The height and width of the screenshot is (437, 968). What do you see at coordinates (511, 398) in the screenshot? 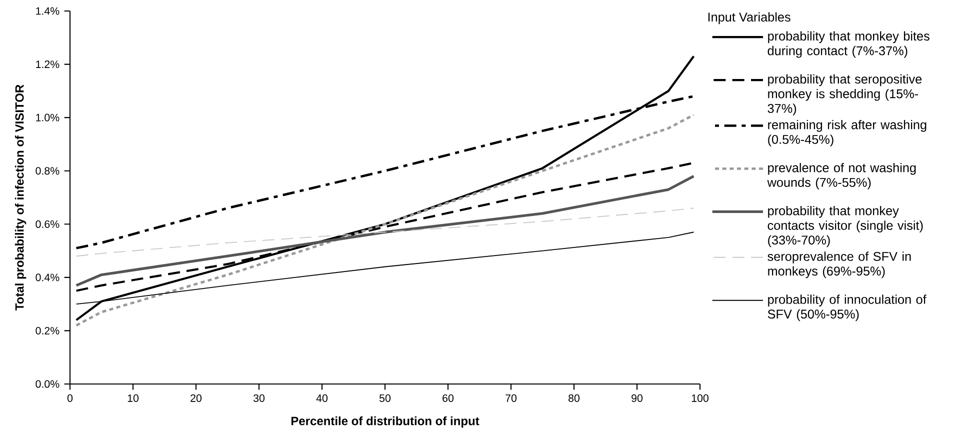
I see `x-tick-label: 70` at bounding box center [511, 398].